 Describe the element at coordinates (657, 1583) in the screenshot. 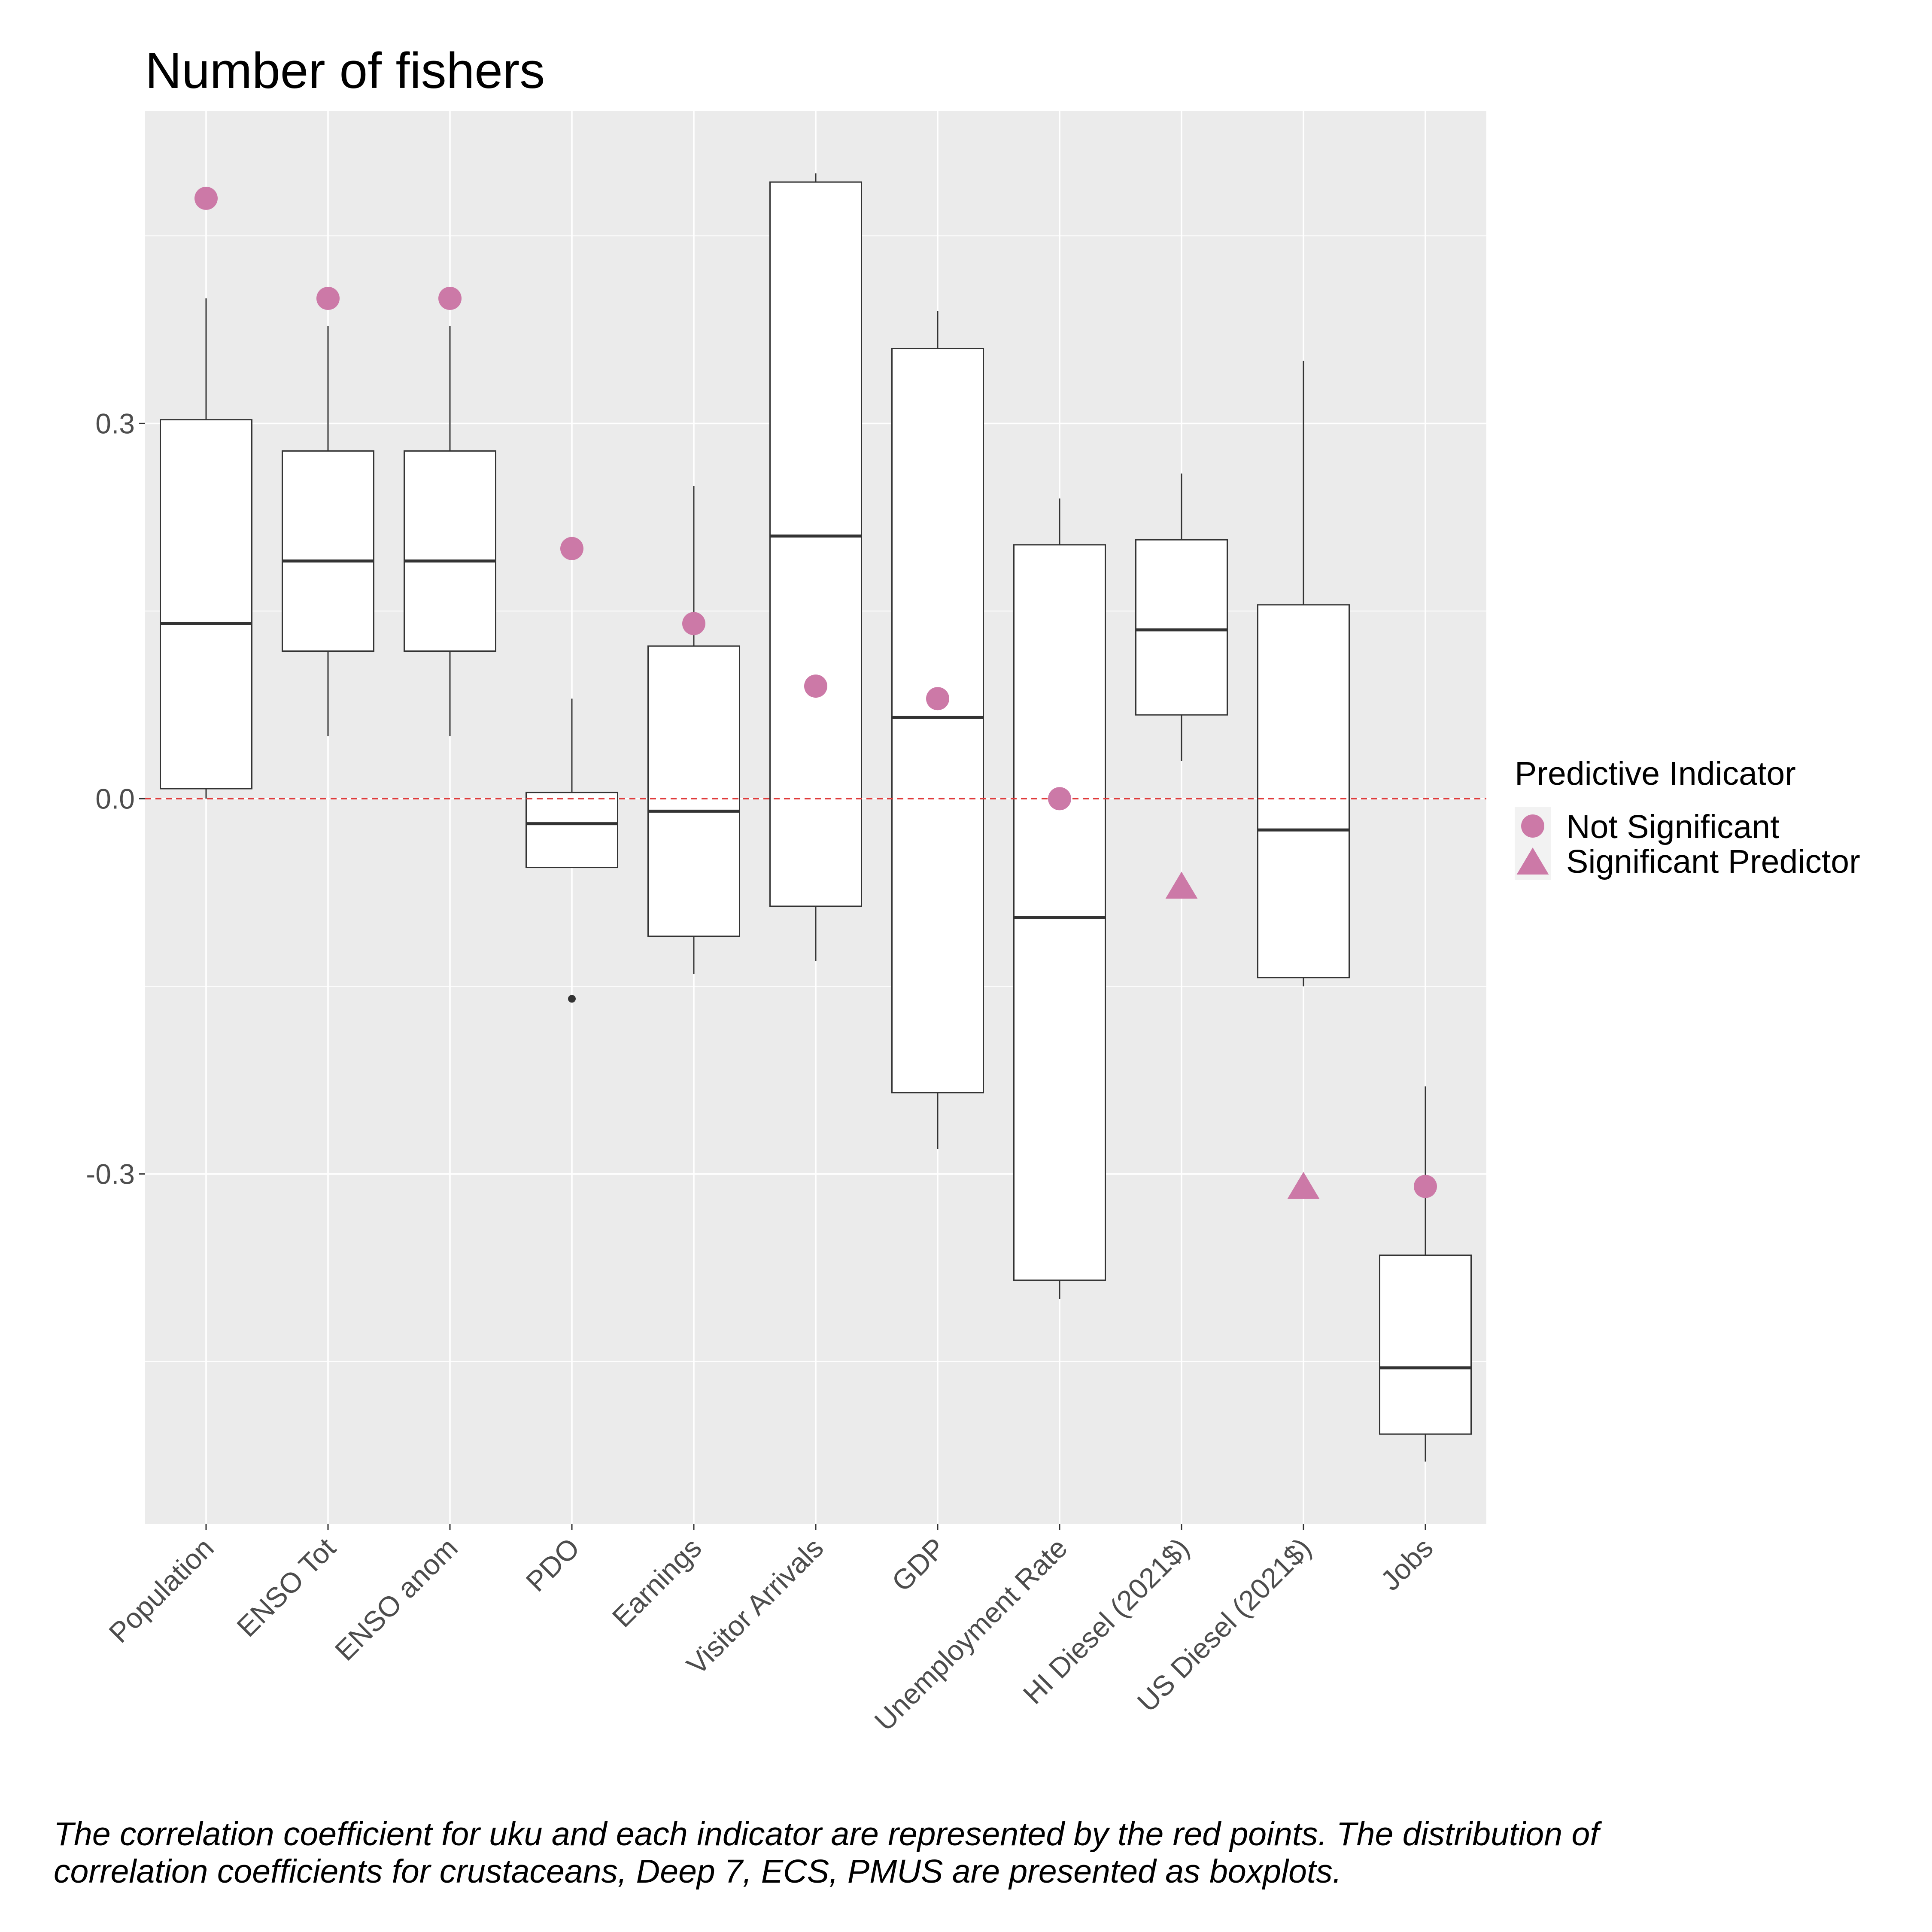

I see `x-tick-label: Earnings` at that location.